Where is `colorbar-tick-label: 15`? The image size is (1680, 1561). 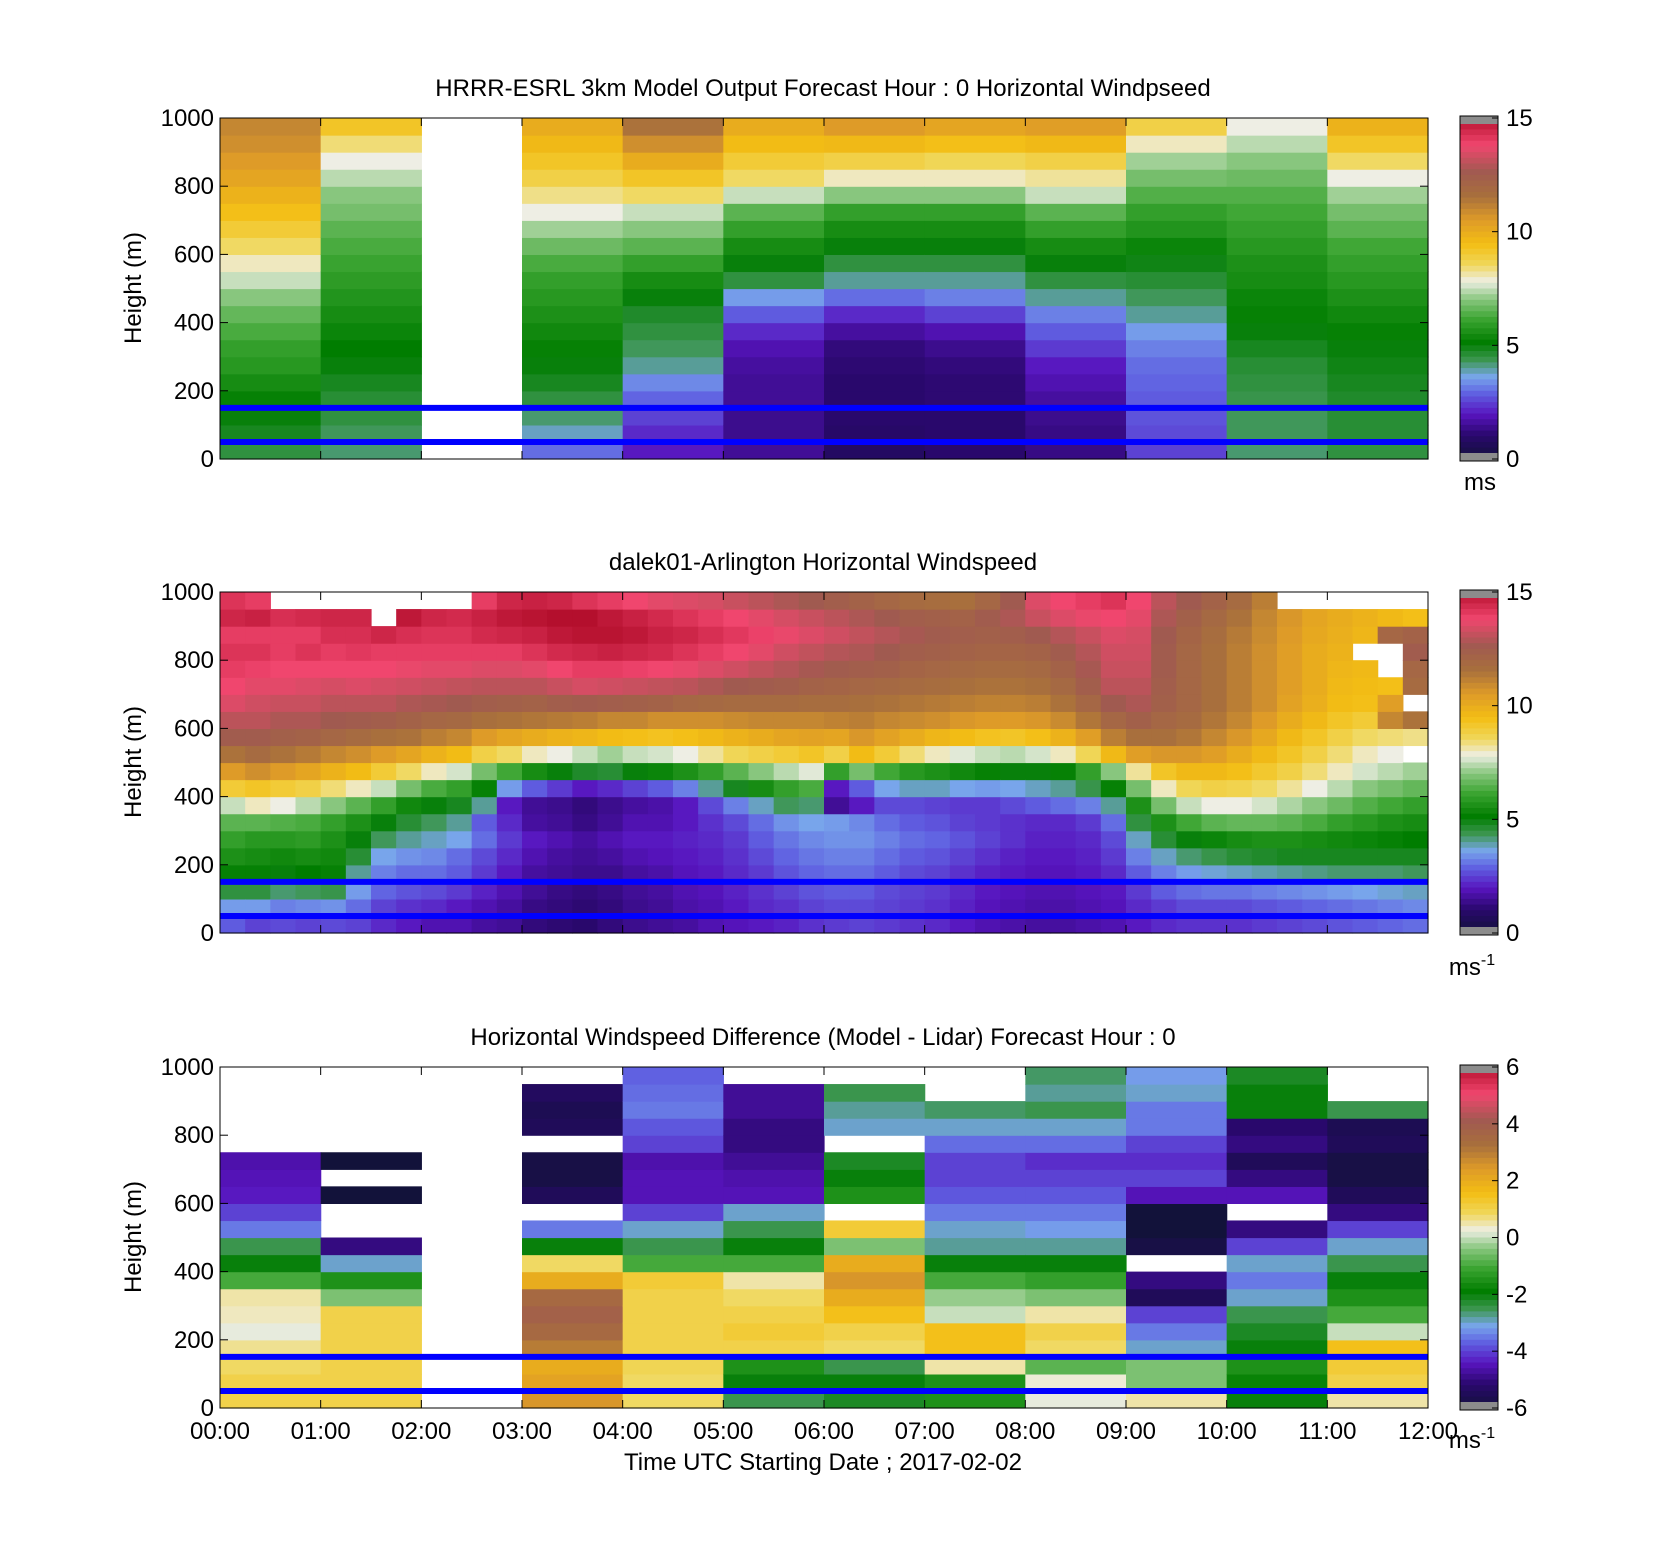 colorbar-tick-label: 15 is located at coordinates (1519, 592).